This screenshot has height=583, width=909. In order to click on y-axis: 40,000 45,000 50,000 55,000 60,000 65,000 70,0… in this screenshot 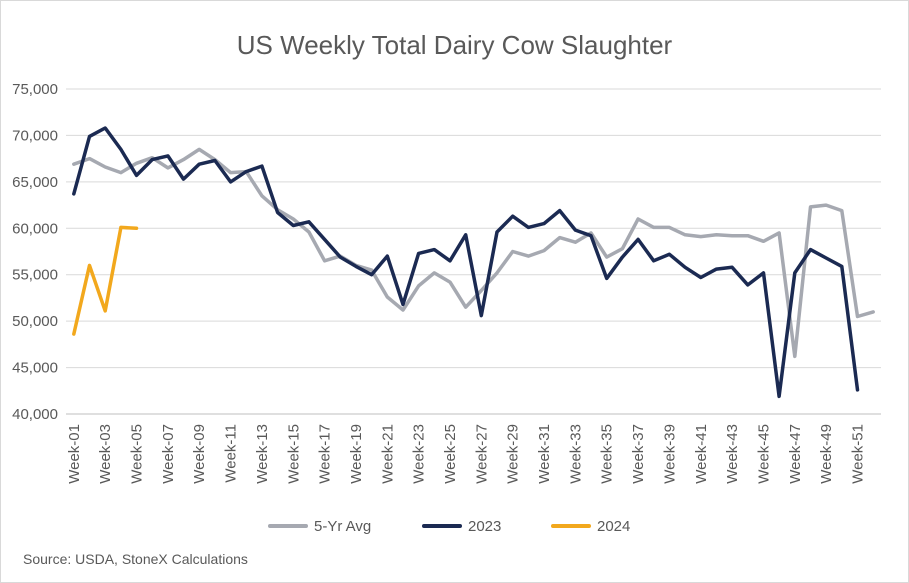, I will do `click(35, 252)`.